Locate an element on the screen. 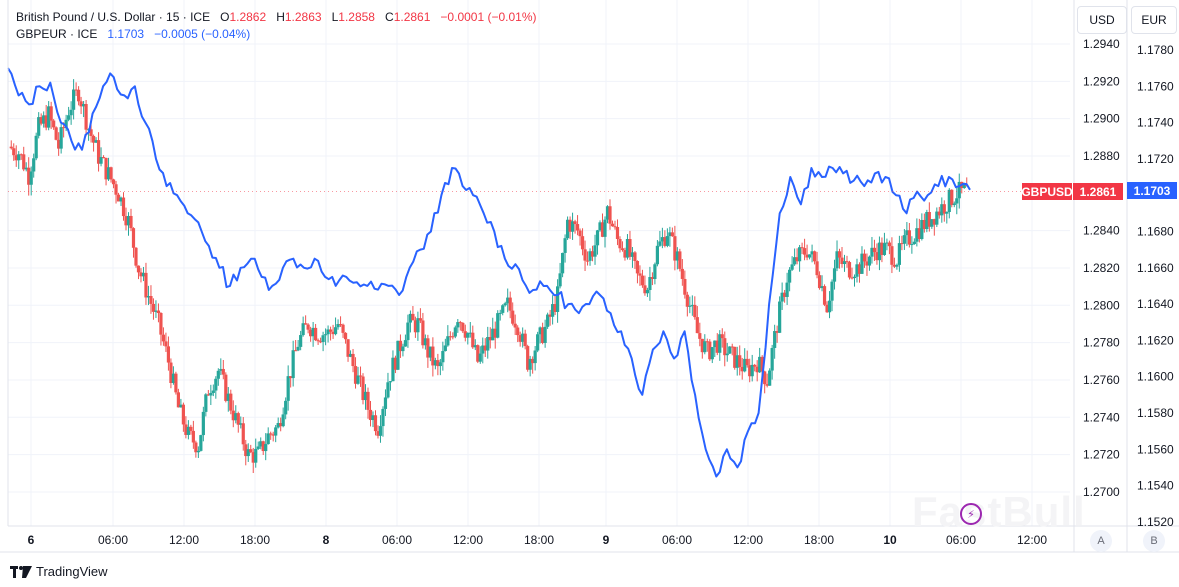  tradingview-brand: TradingView is located at coordinates (59, 571).